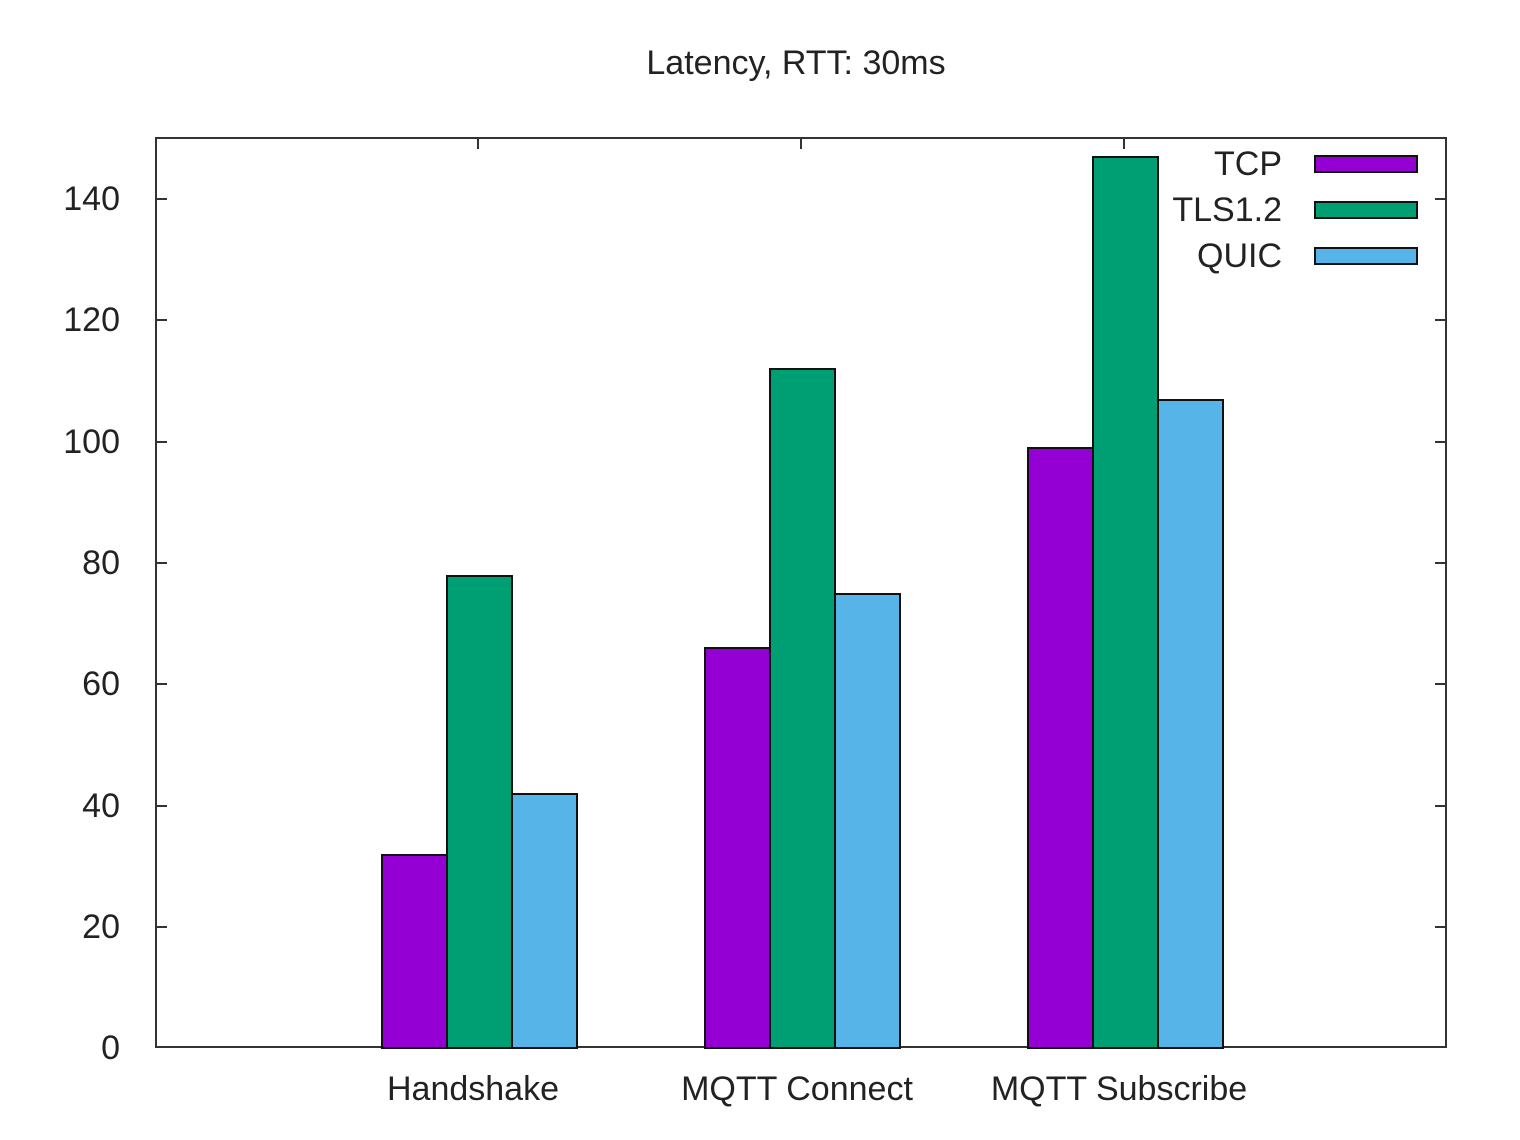  I want to click on chart-title: Latency, RTT: 30ms, so click(796, 63).